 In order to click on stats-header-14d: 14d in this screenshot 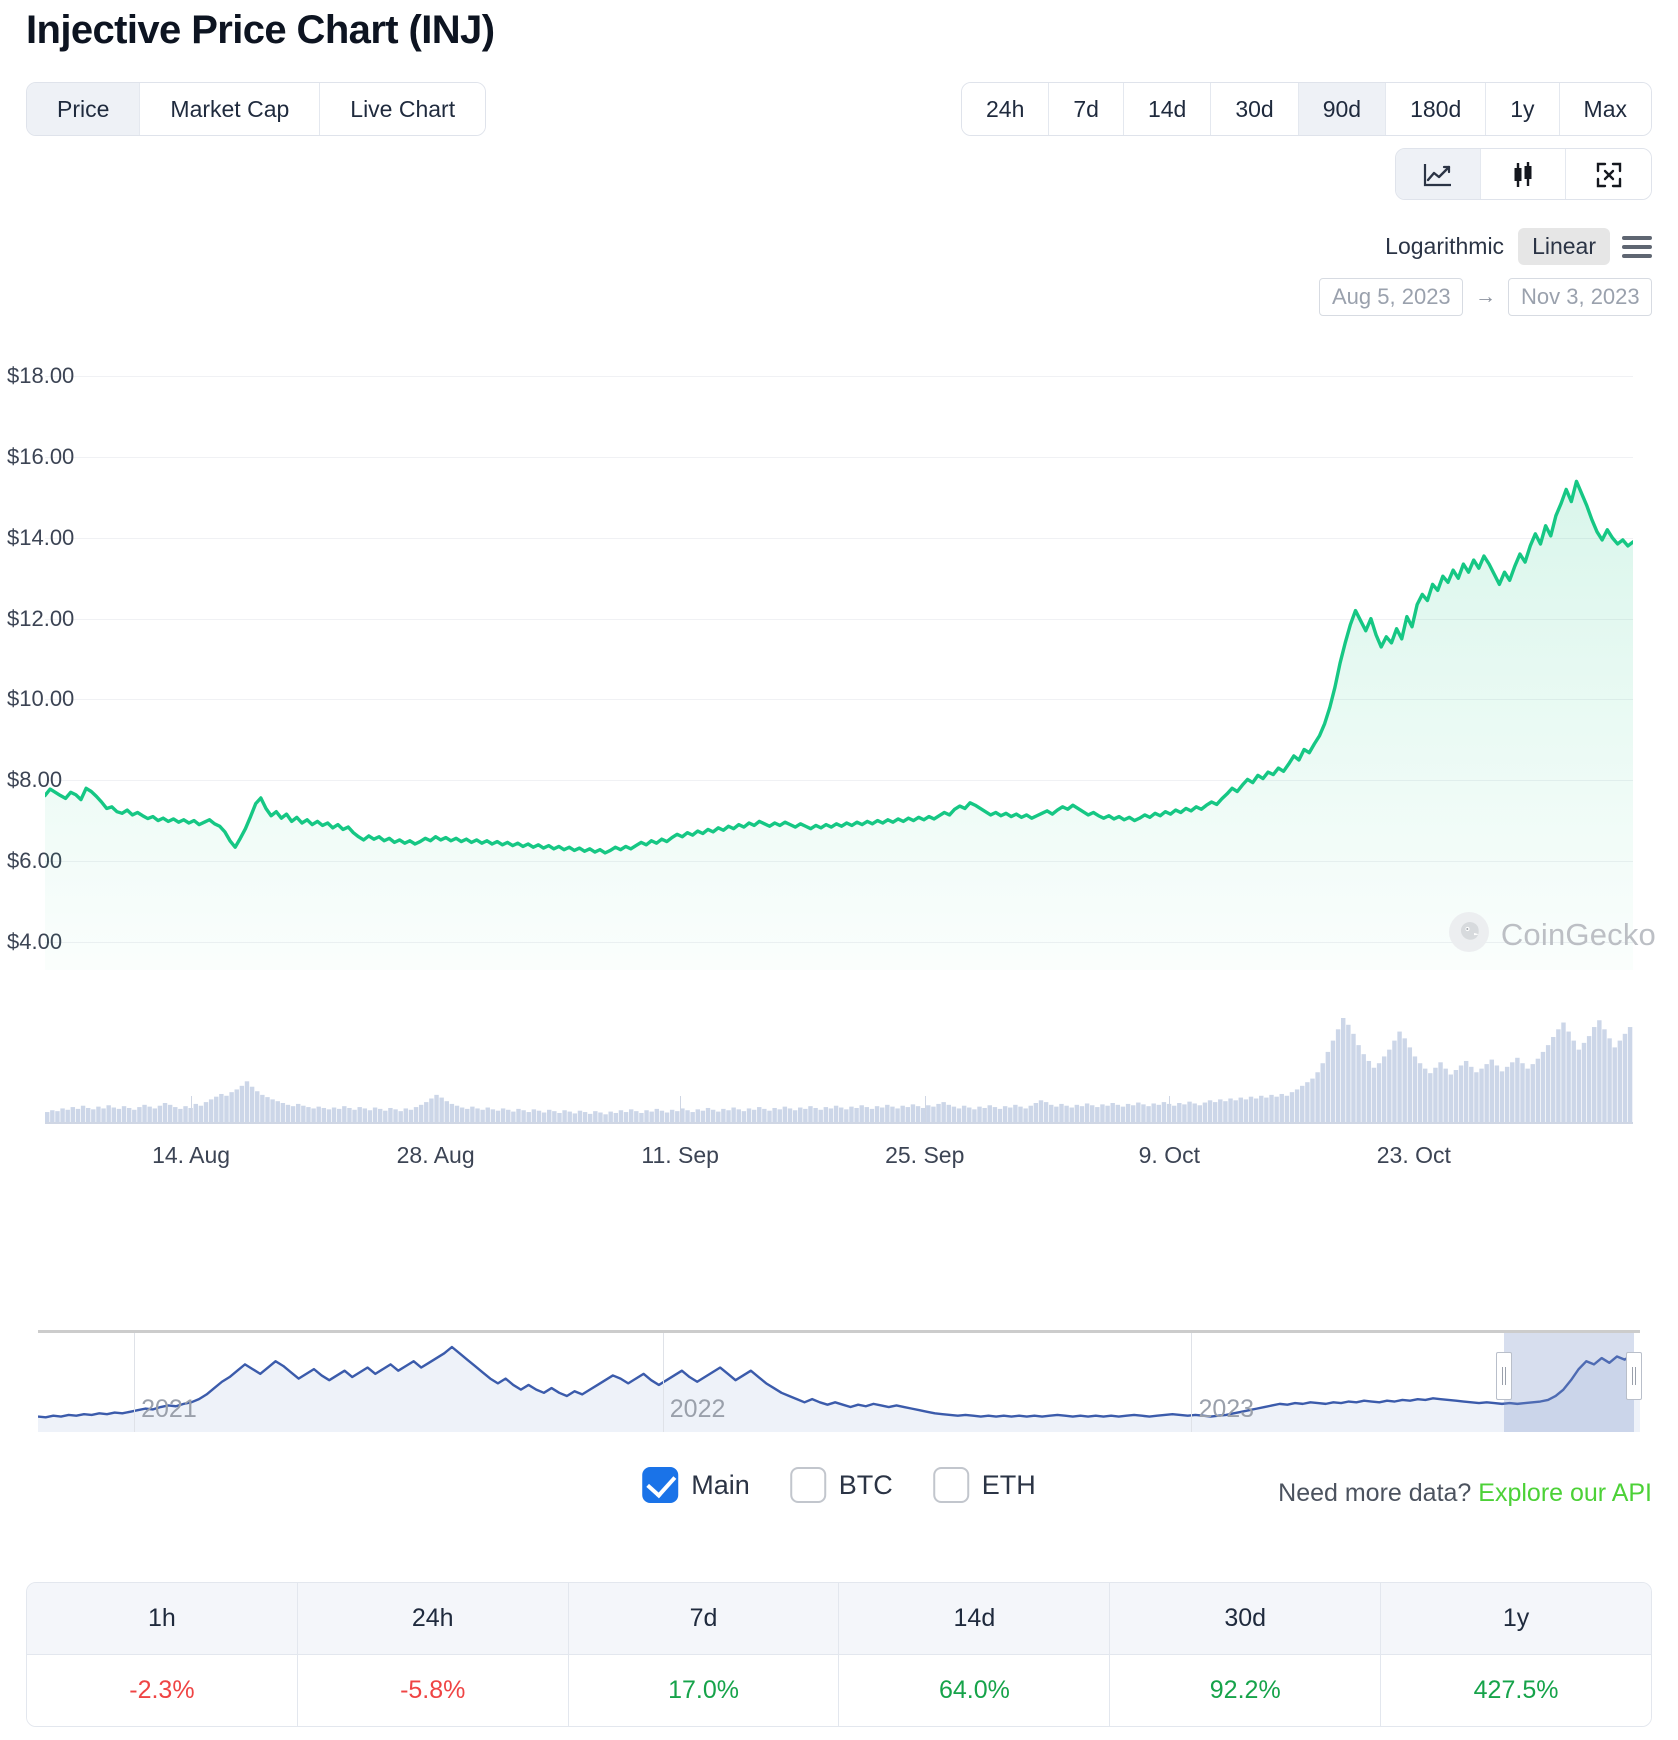, I will do `click(975, 1618)`.